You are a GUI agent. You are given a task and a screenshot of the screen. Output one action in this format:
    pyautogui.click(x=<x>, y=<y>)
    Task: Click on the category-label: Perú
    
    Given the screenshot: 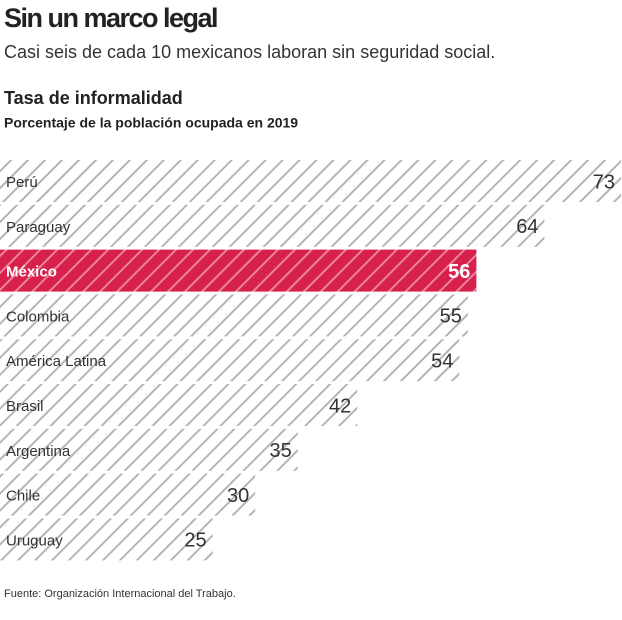 What is the action you would take?
    pyautogui.click(x=22, y=182)
    